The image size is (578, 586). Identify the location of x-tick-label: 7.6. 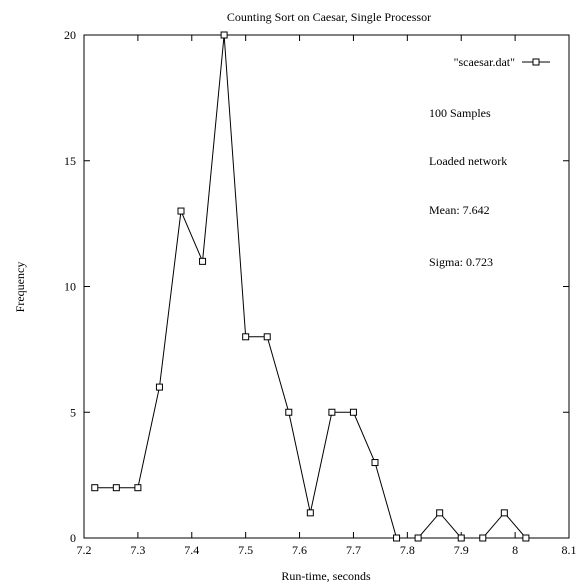
(299, 550).